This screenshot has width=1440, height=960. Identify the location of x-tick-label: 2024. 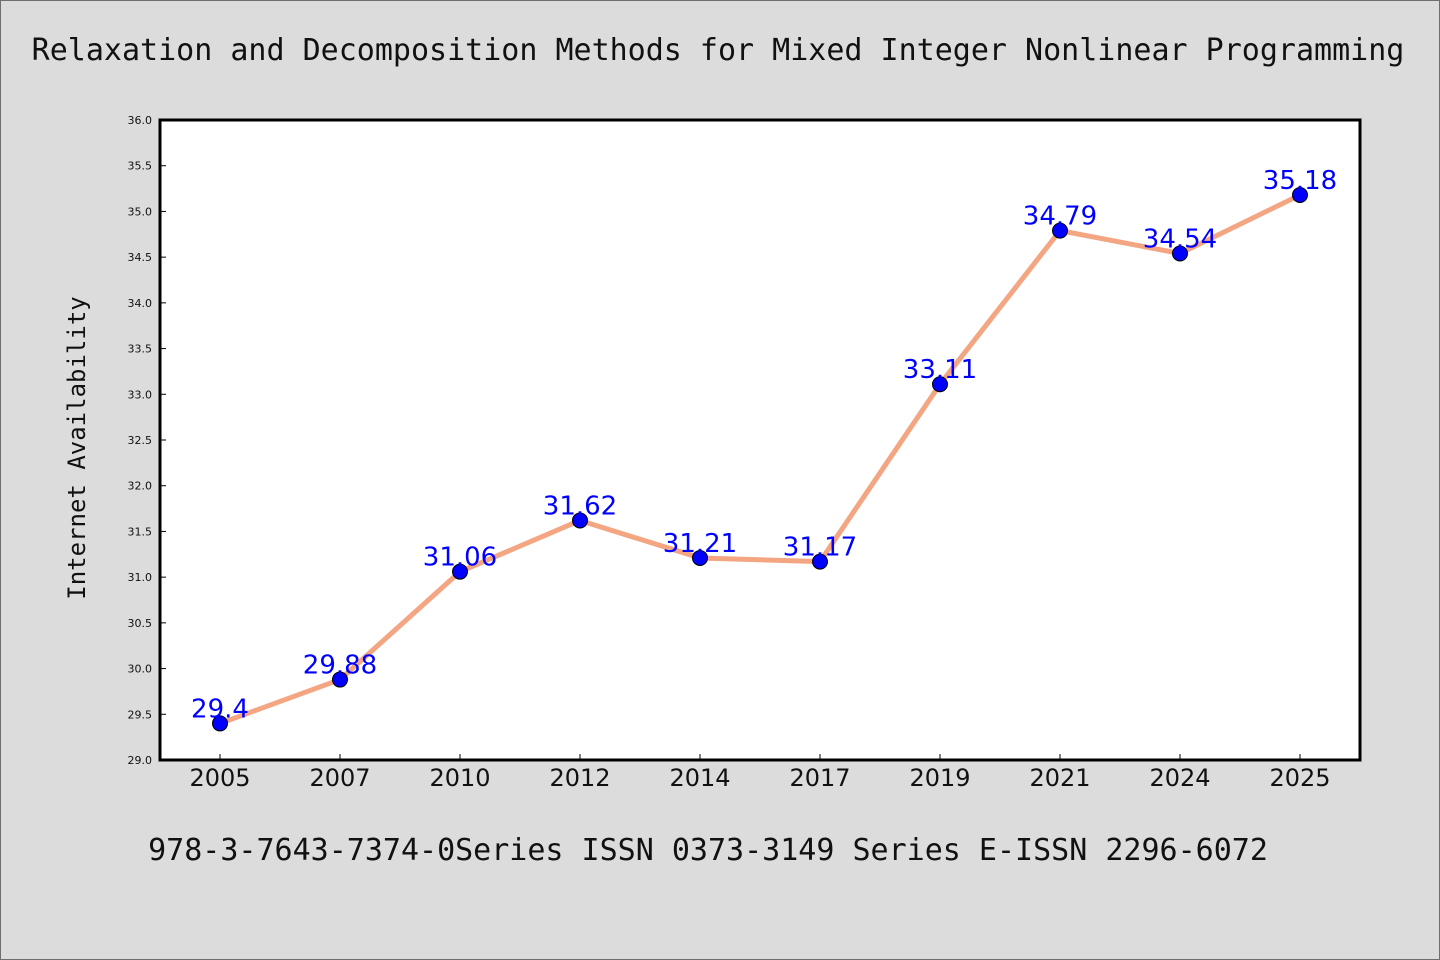
(1179, 778).